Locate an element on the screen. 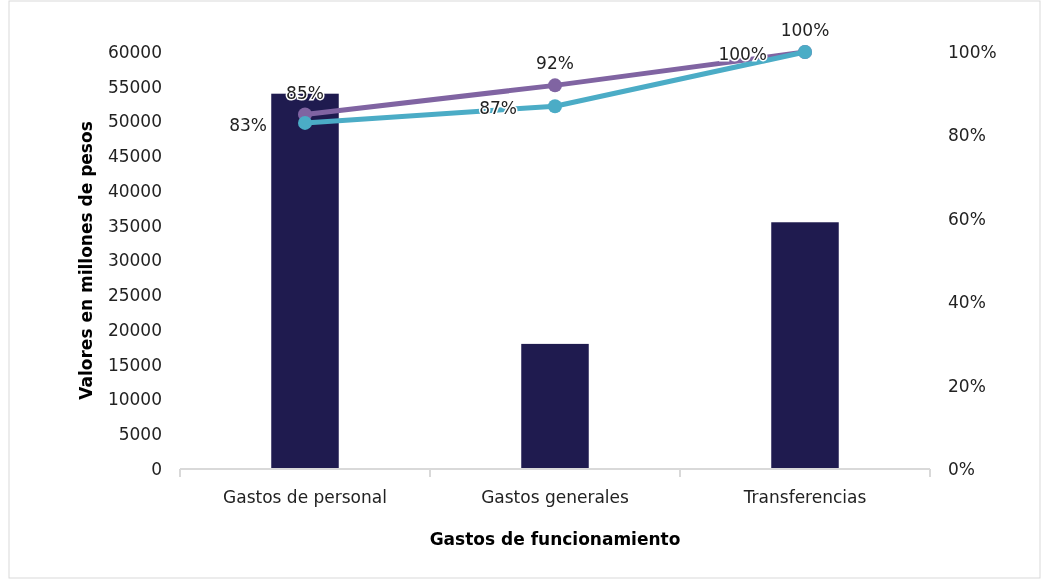 The image size is (1045, 581). y2-tick-label: 40% is located at coordinates (967, 302).